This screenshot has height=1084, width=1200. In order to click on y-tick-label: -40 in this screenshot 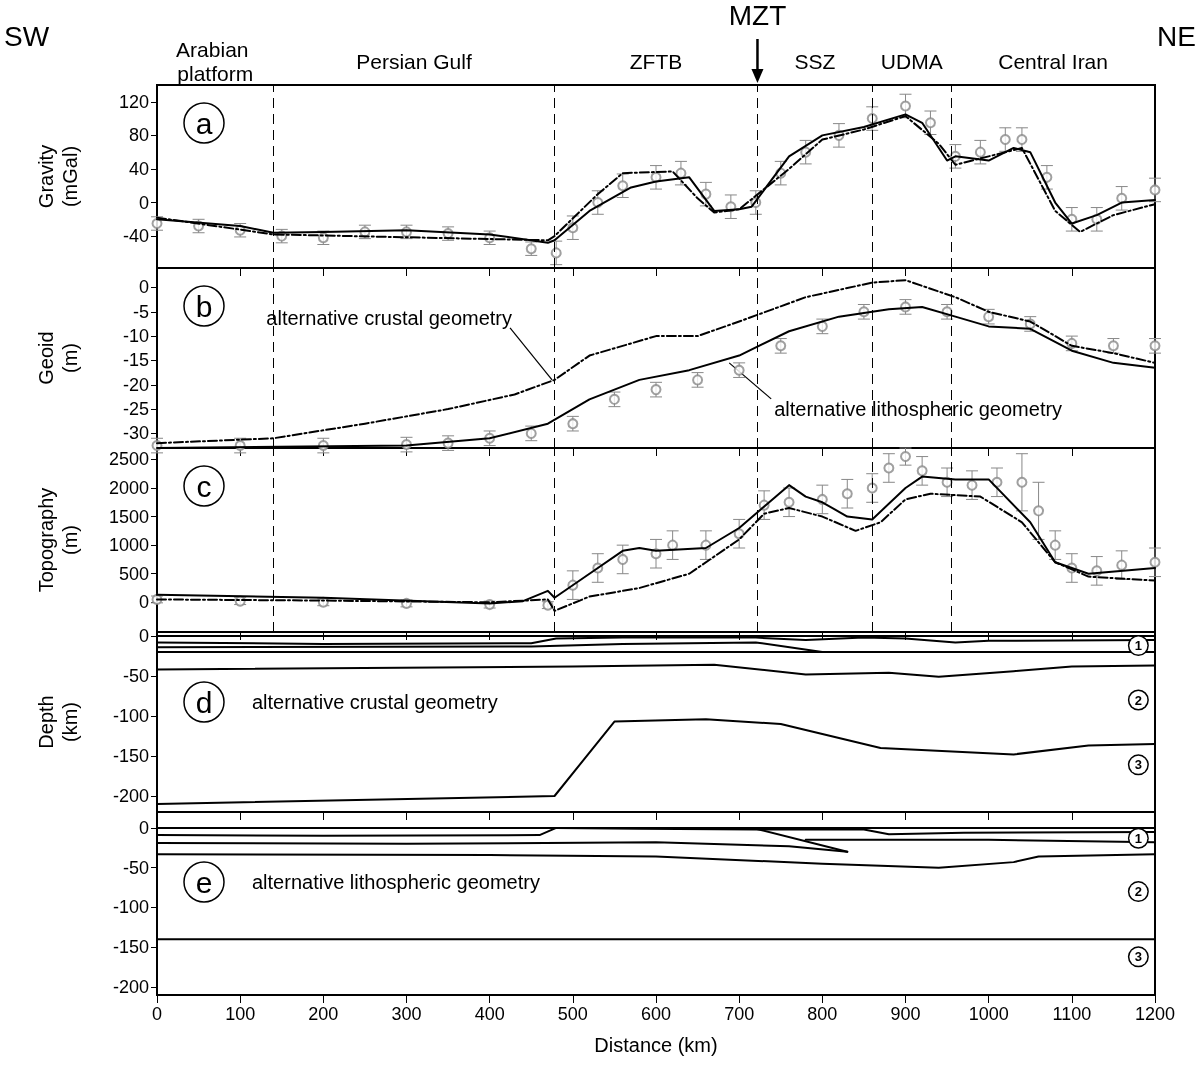, I will do `click(135, 236)`.